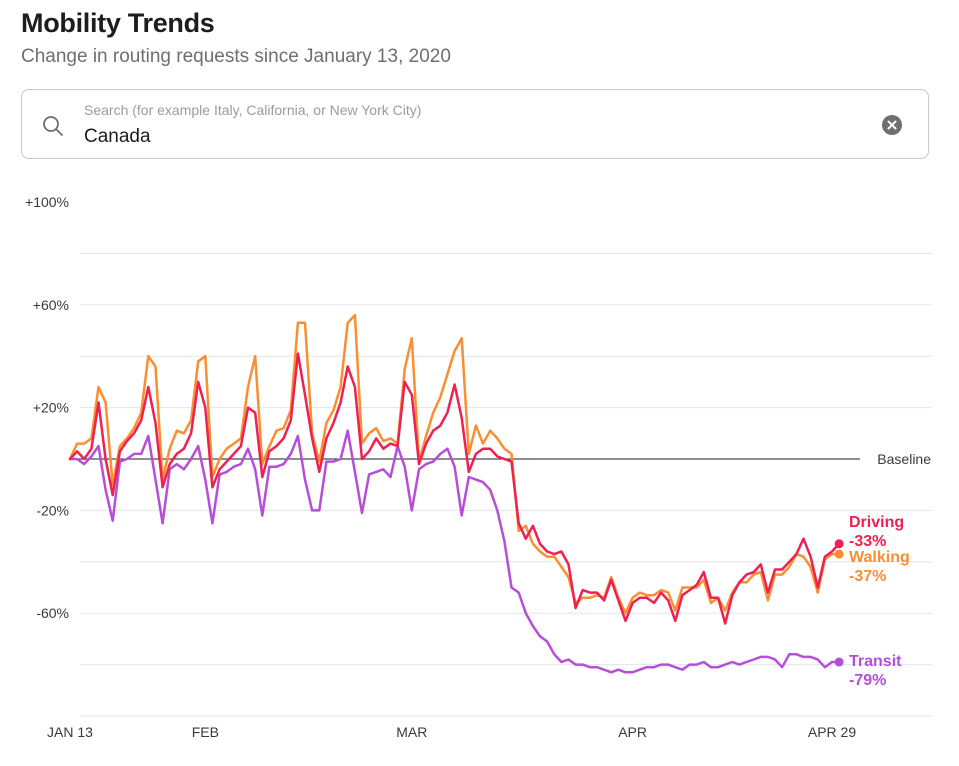 The width and height of the screenshot is (959, 766). Describe the element at coordinates (867, 541) in the screenshot. I see `series-value-driving: -33%` at that location.